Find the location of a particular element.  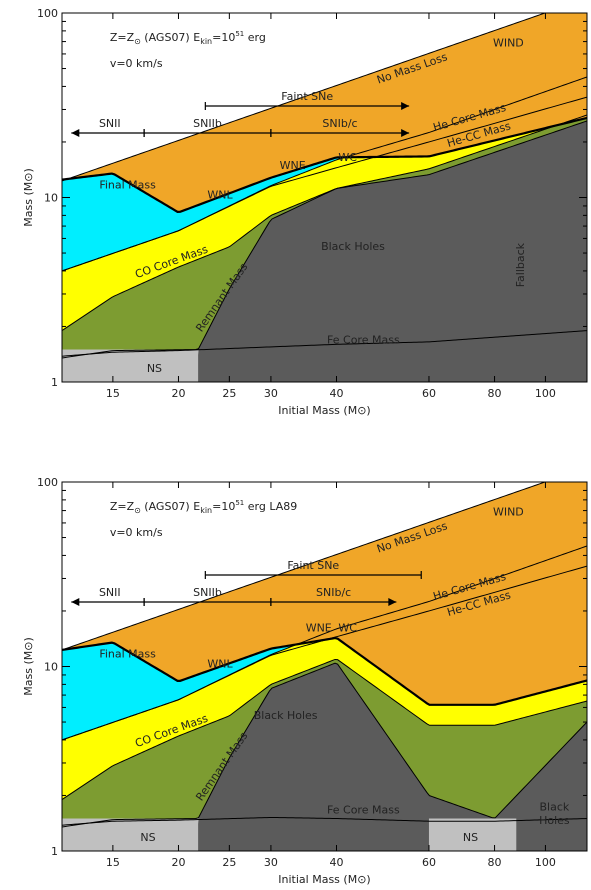

ns-region is located at coordinates (472, 834).